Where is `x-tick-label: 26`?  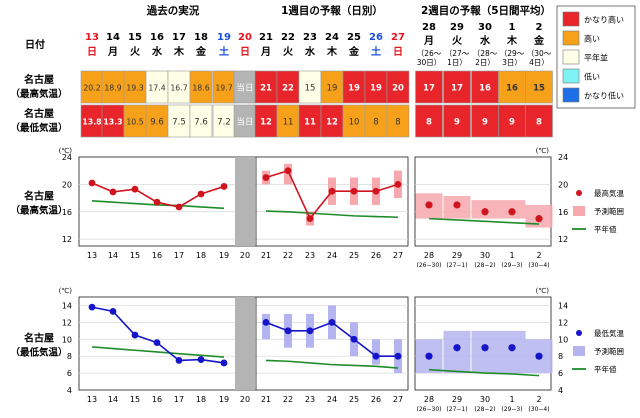 x-tick-label: 26 is located at coordinates (376, 399).